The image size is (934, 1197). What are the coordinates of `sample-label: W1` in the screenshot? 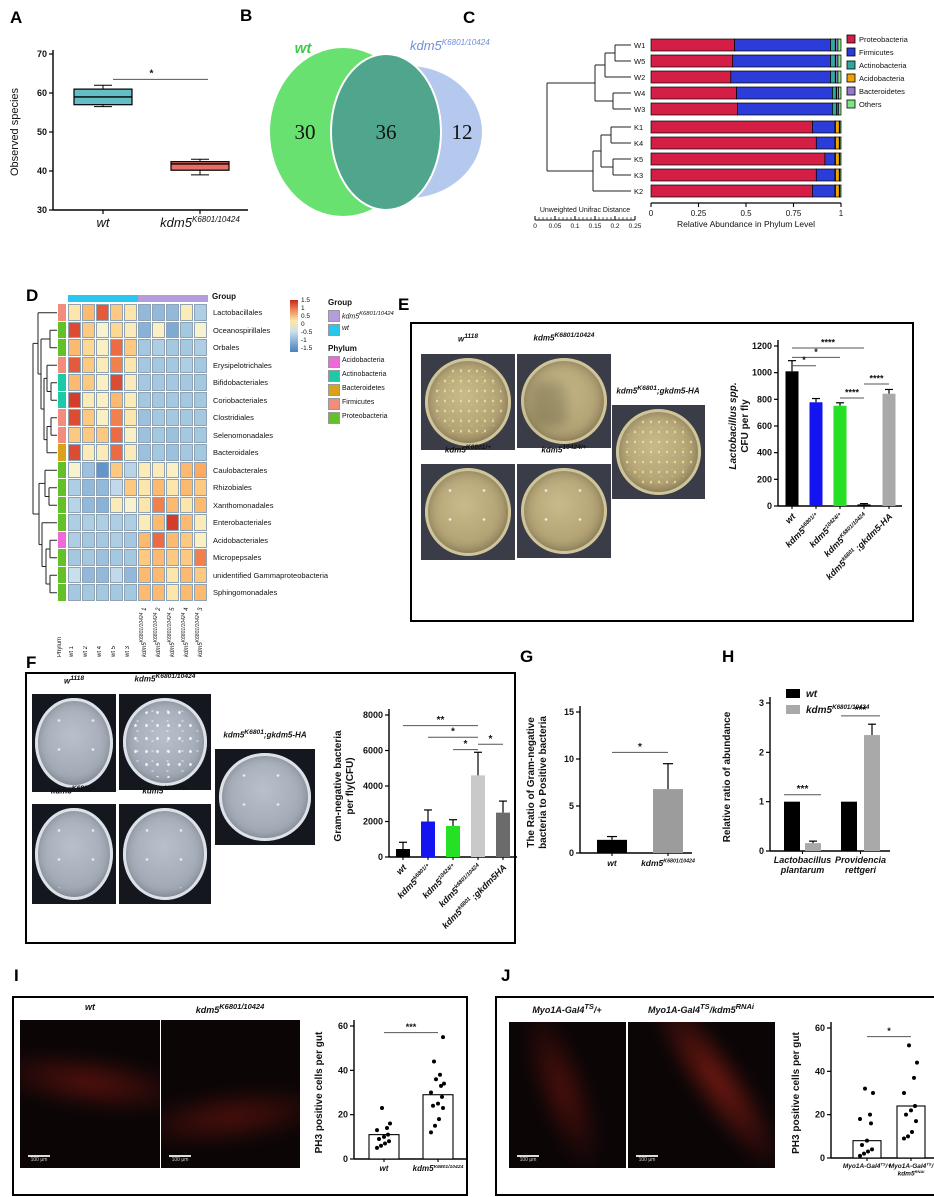 It's located at (639, 45).